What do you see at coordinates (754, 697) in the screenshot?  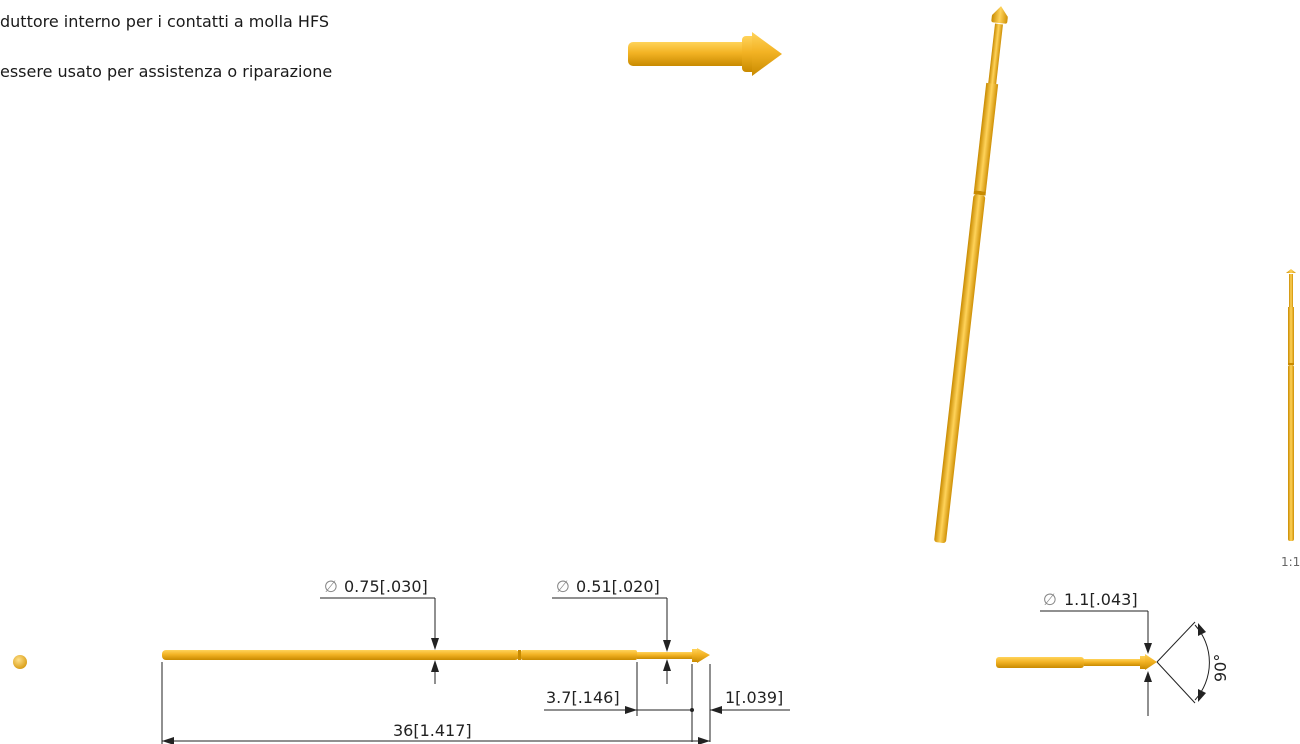 I see `dim-len-tip-label: 1[.039]` at bounding box center [754, 697].